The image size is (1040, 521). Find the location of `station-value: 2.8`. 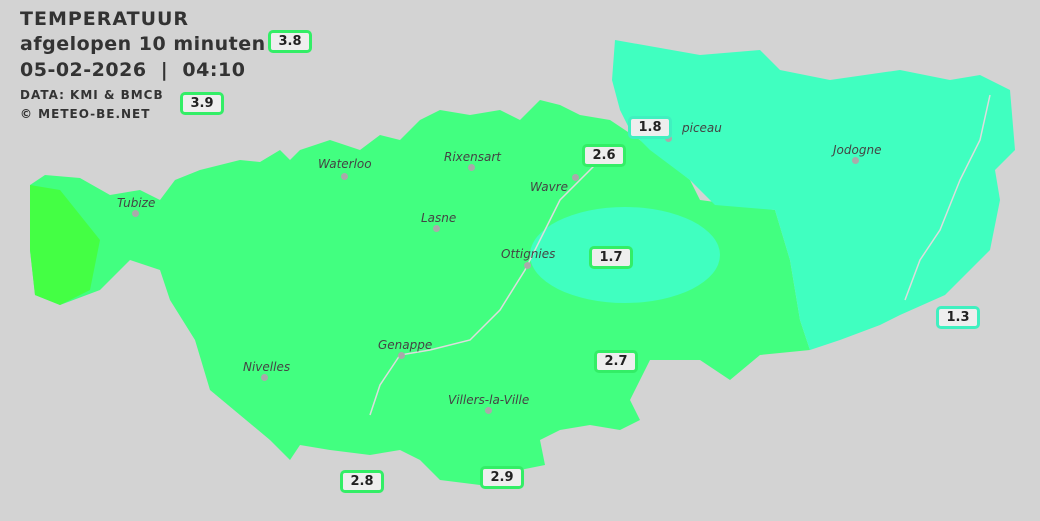

station-value: 2.8 is located at coordinates (362, 481).